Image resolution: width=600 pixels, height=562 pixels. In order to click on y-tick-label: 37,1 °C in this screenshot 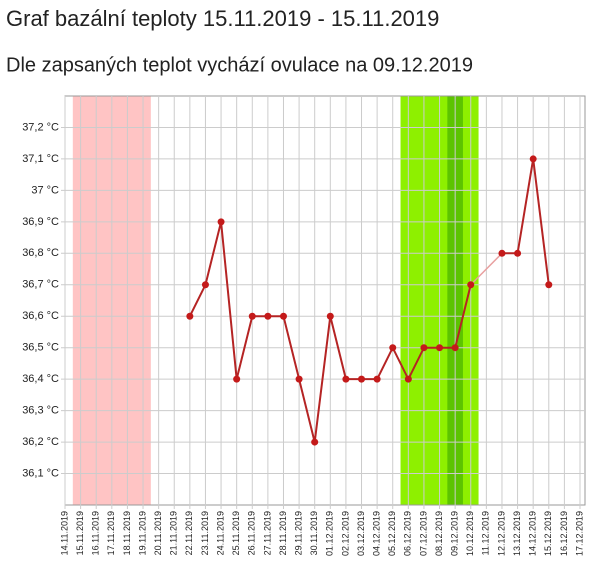, I will do `click(40, 159)`.